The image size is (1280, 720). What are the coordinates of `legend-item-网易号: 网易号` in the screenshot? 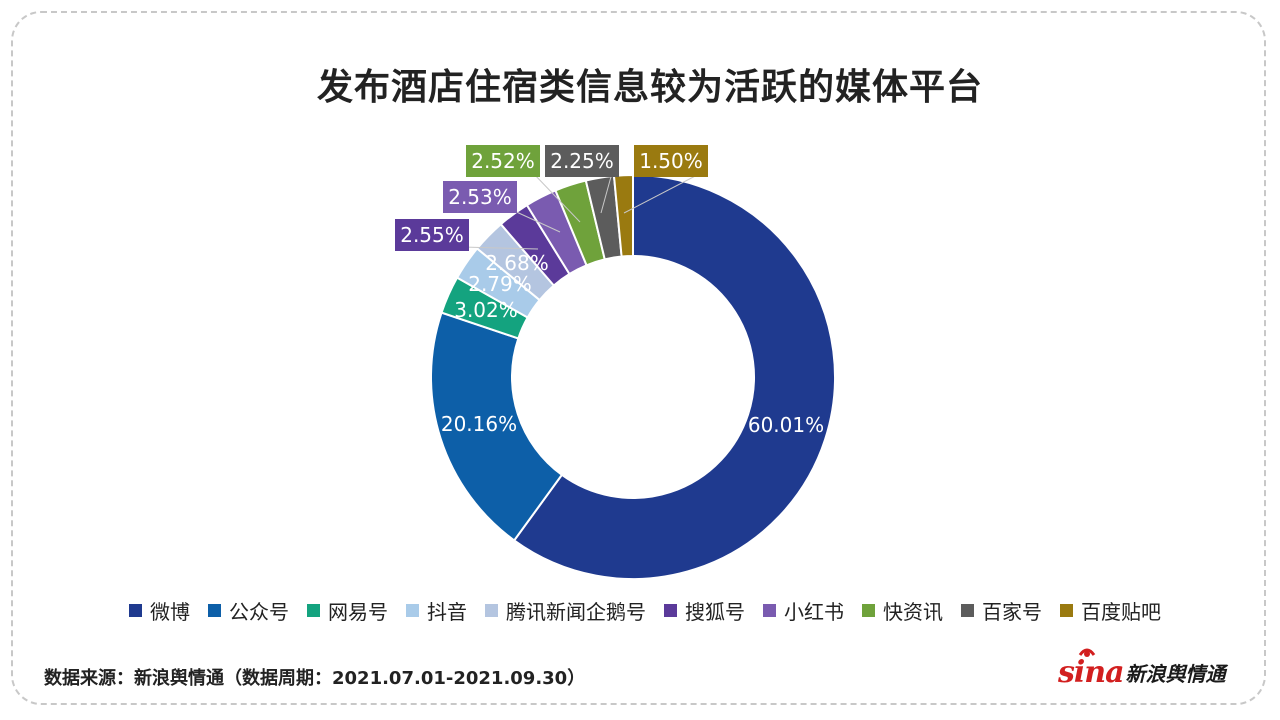 It's located at (347, 610).